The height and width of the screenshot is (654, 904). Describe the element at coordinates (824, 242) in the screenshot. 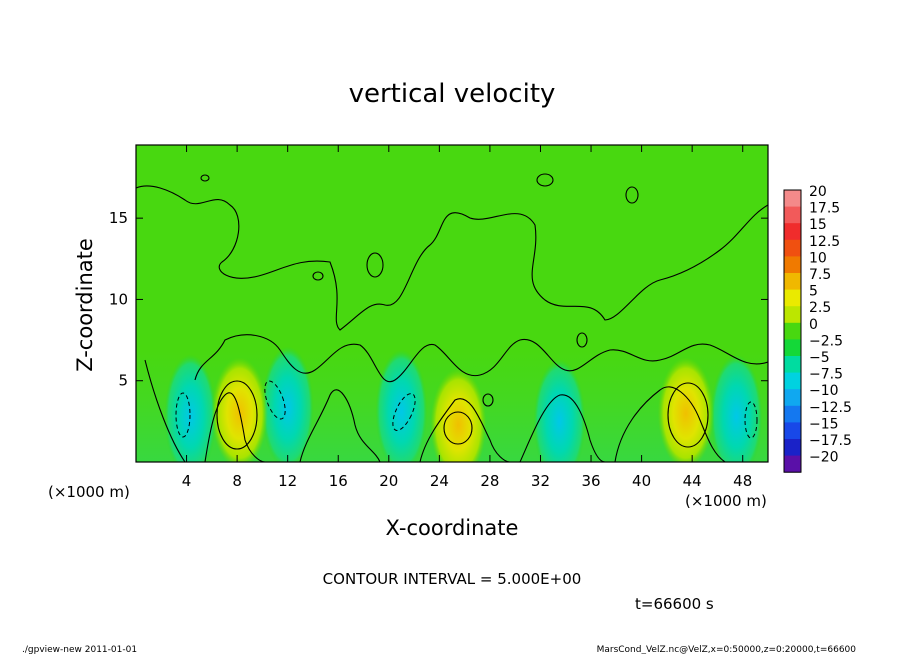

I see `colorbar-label: 12.5` at that location.